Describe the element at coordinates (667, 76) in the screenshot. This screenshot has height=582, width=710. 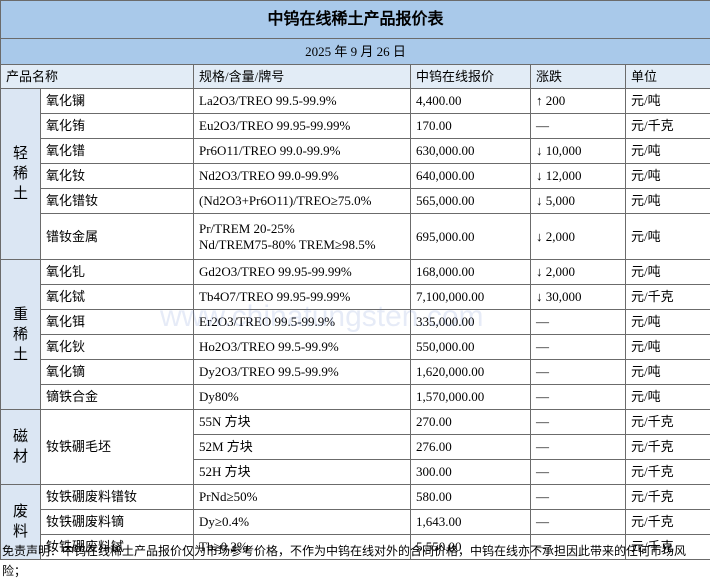
I see `column-header: 单位` at that location.